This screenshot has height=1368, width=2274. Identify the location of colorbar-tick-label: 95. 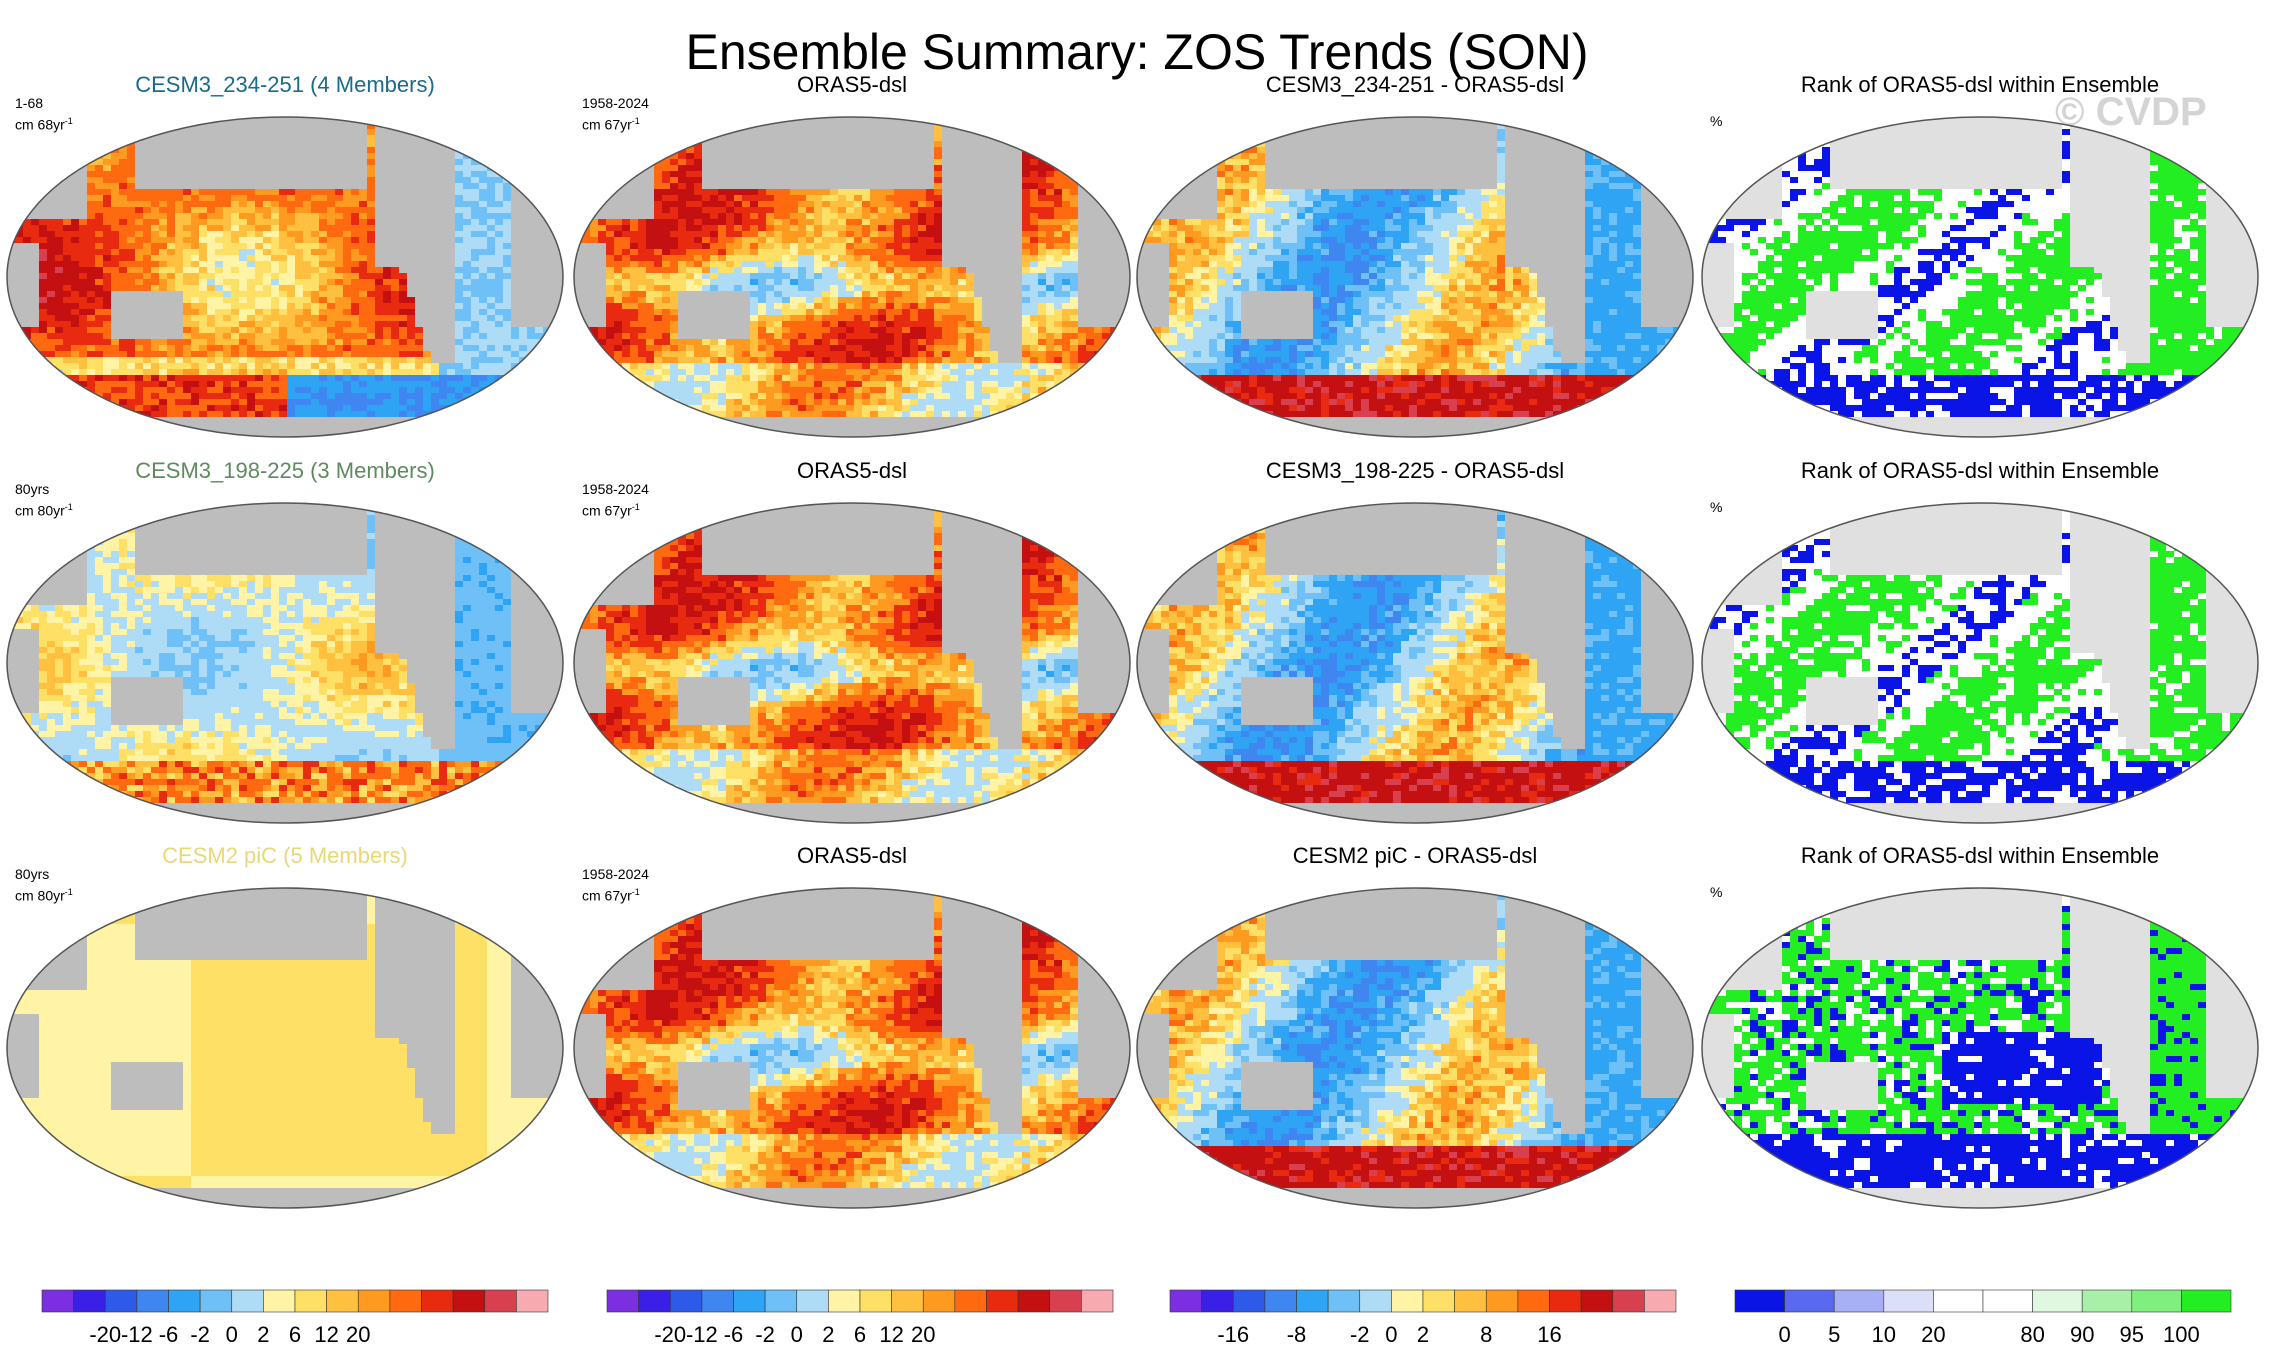
(2132, 1334).